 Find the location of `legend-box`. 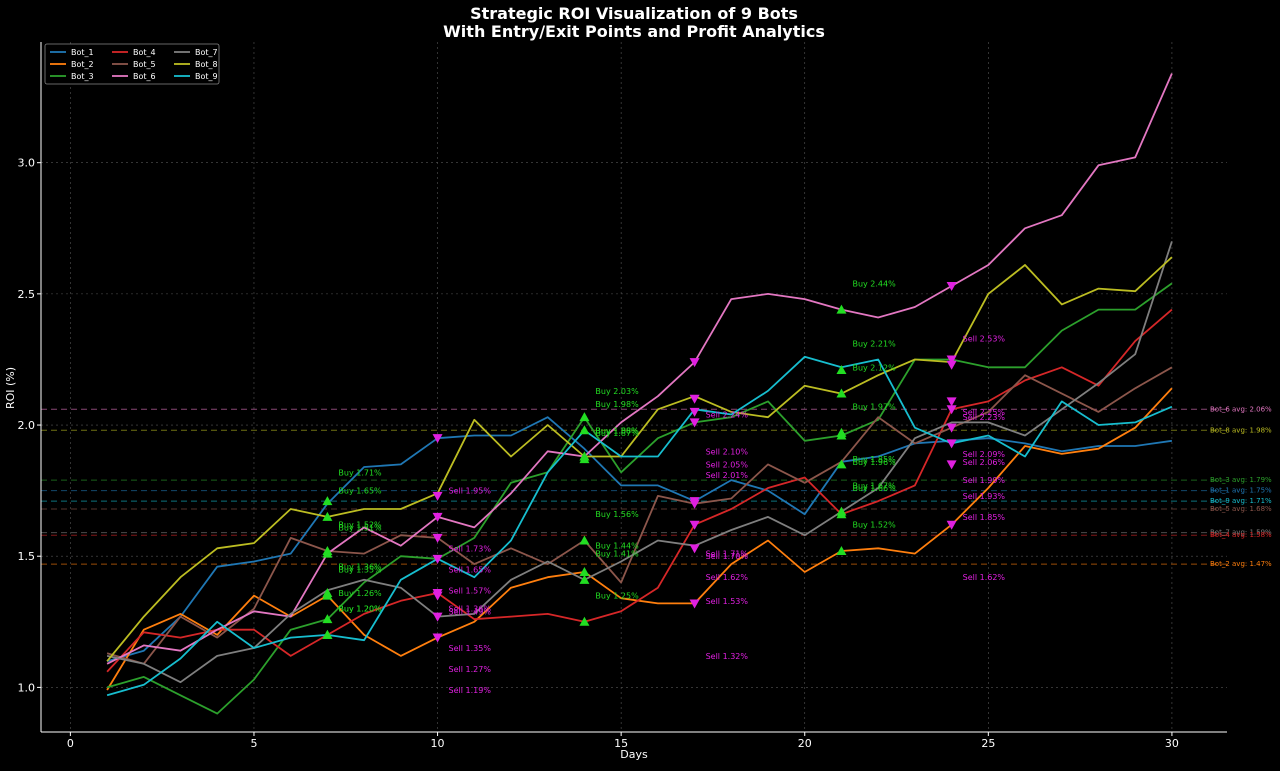

legend-box is located at coordinates (132, 64).